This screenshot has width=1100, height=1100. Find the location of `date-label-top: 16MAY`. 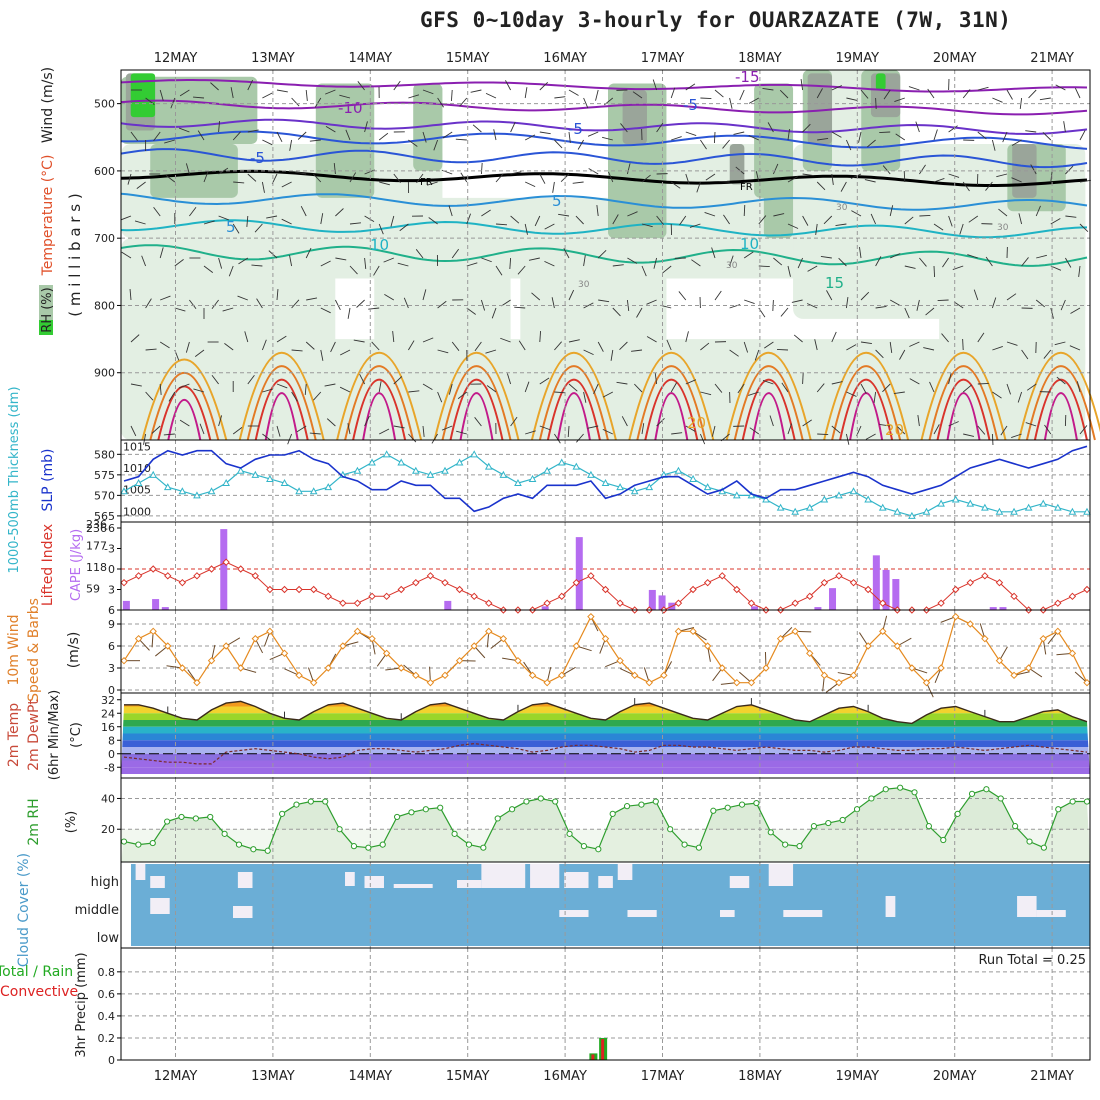

date-label-top: 16MAY is located at coordinates (565, 58).